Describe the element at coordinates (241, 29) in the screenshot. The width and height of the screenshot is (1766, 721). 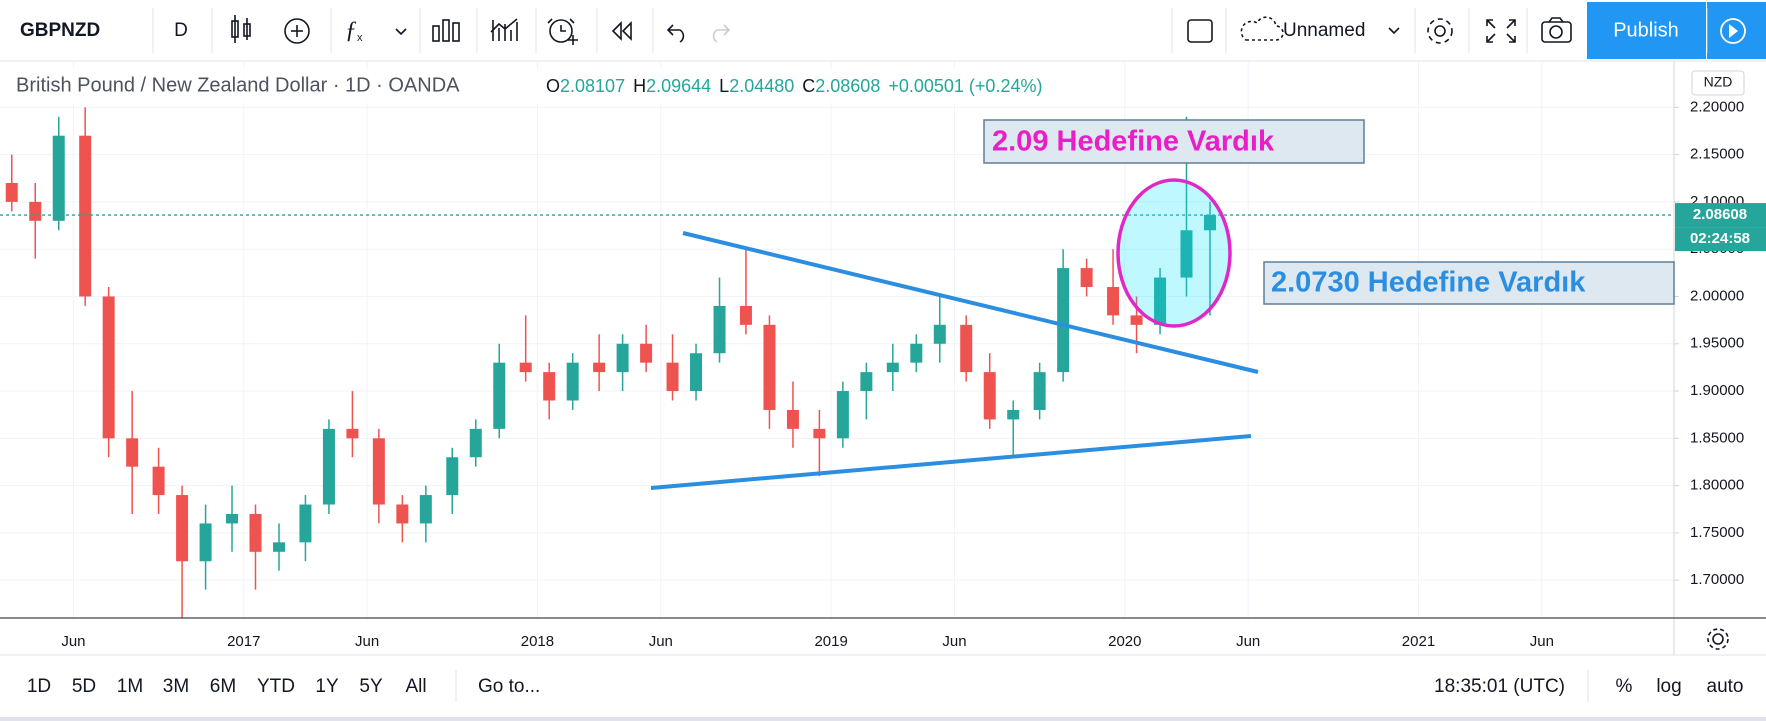
I see `chart-type-icon` at that location.